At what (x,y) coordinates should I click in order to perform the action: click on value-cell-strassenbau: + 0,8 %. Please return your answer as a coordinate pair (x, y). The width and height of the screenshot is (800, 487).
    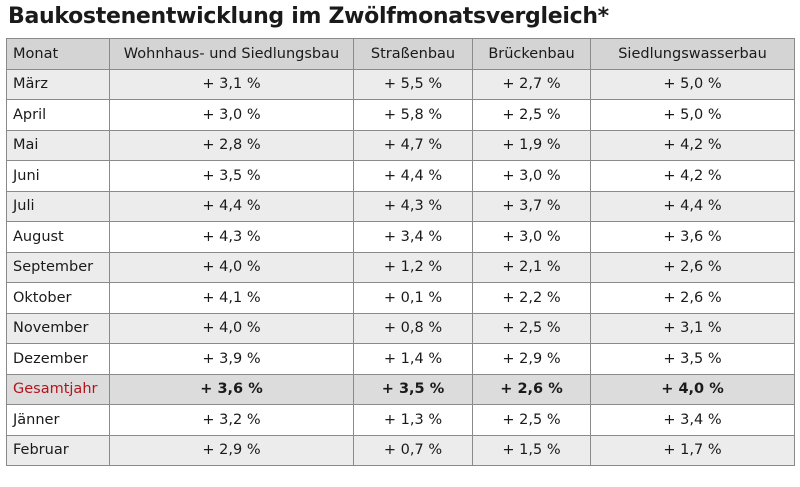
    Looking at the image, I should click on (413, 328).